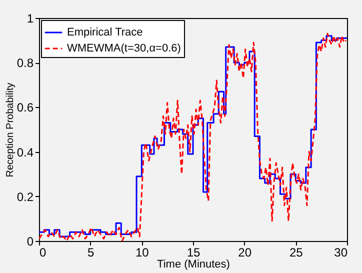  Describe the element at coordinates (25, 197) in the screenshot. I see `y-tick-label: 0.2` at that location.